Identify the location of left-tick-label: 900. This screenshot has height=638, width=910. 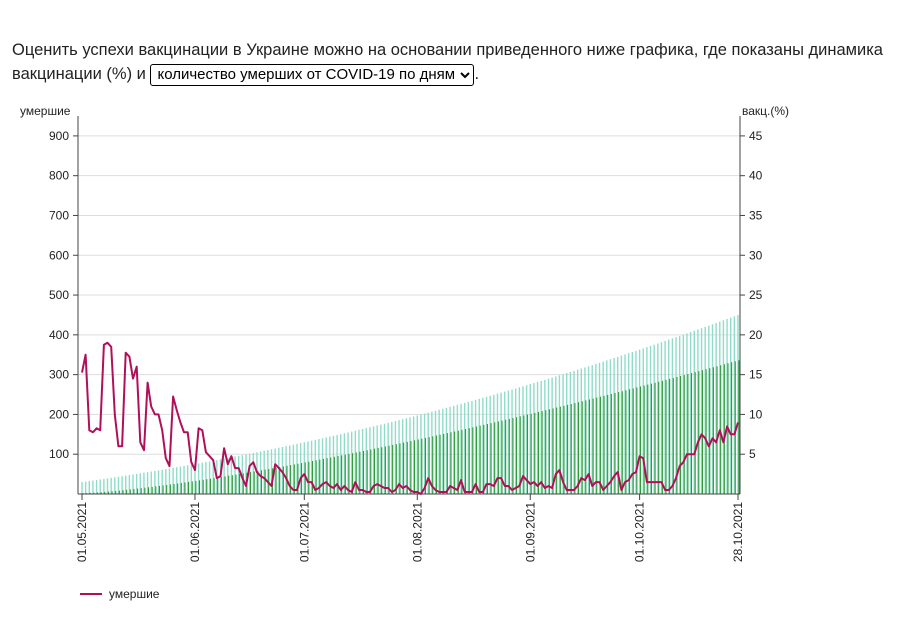
(59, 136).